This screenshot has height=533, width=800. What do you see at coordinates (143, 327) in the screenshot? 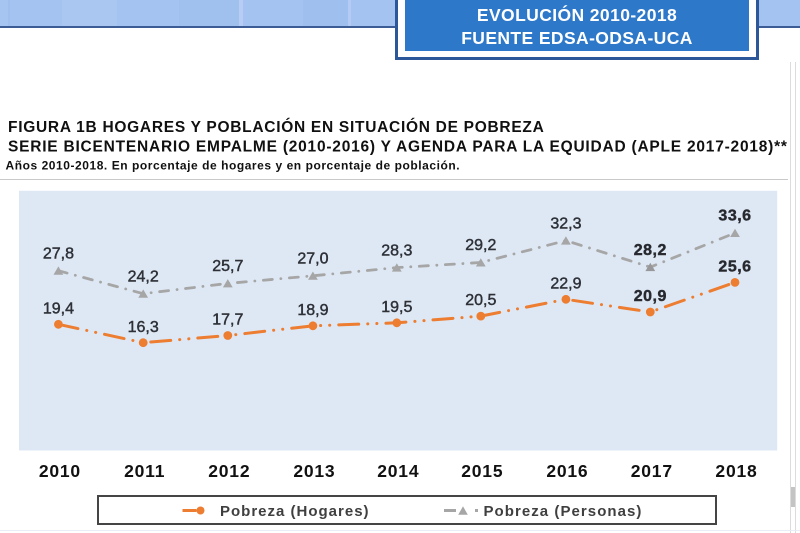
I see `svg-text: 16,3` at bounding box center [143, 327].